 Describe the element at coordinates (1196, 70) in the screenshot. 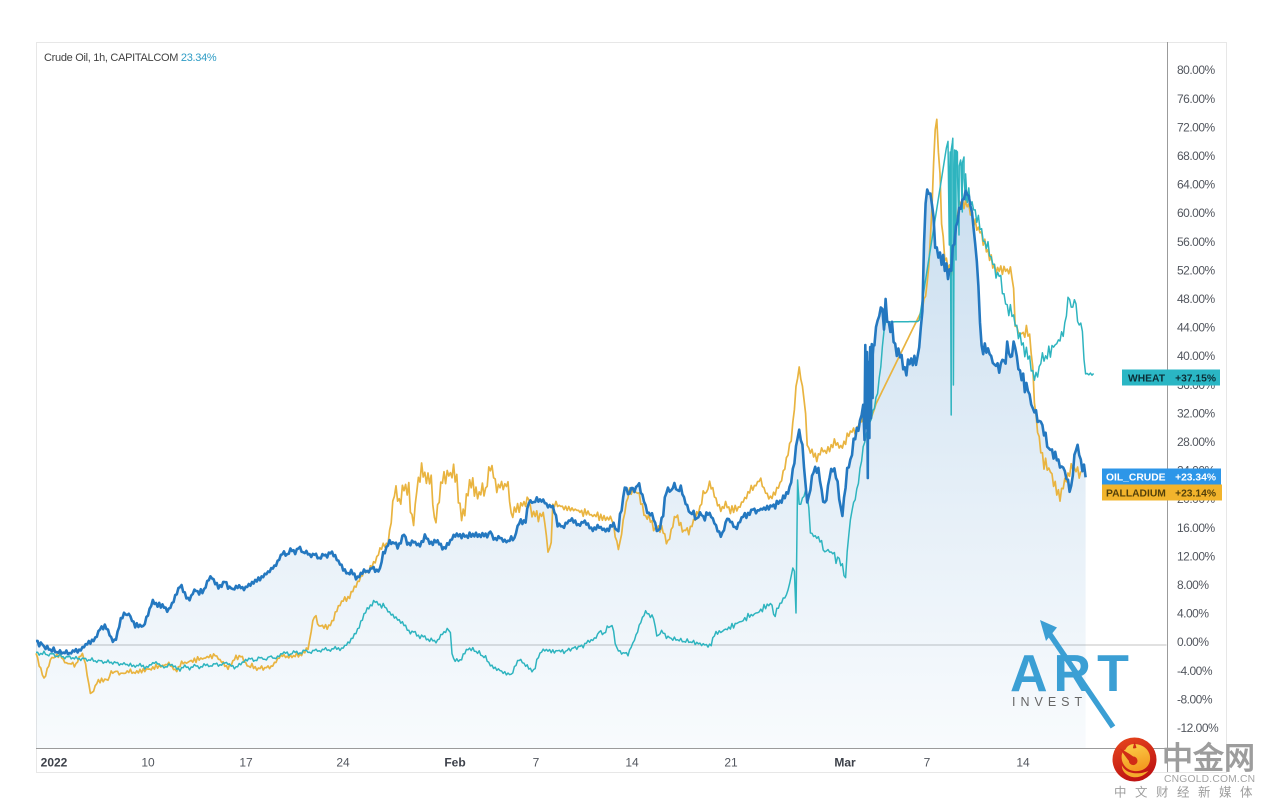

I see `svg-text: 80.00%` at that location.